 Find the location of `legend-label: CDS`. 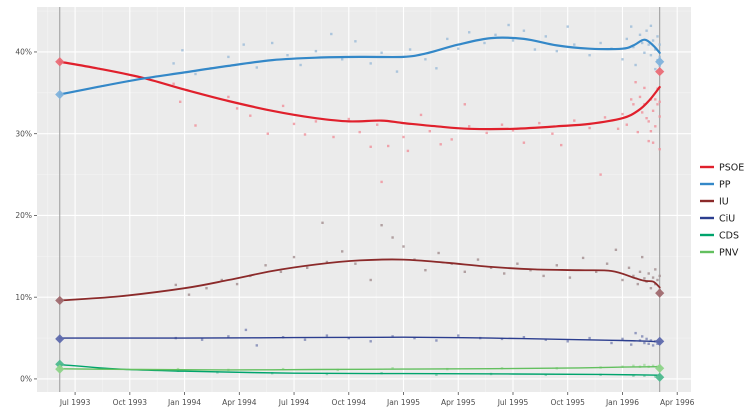

legend-label: CDS is located at coordinates (729, 235).